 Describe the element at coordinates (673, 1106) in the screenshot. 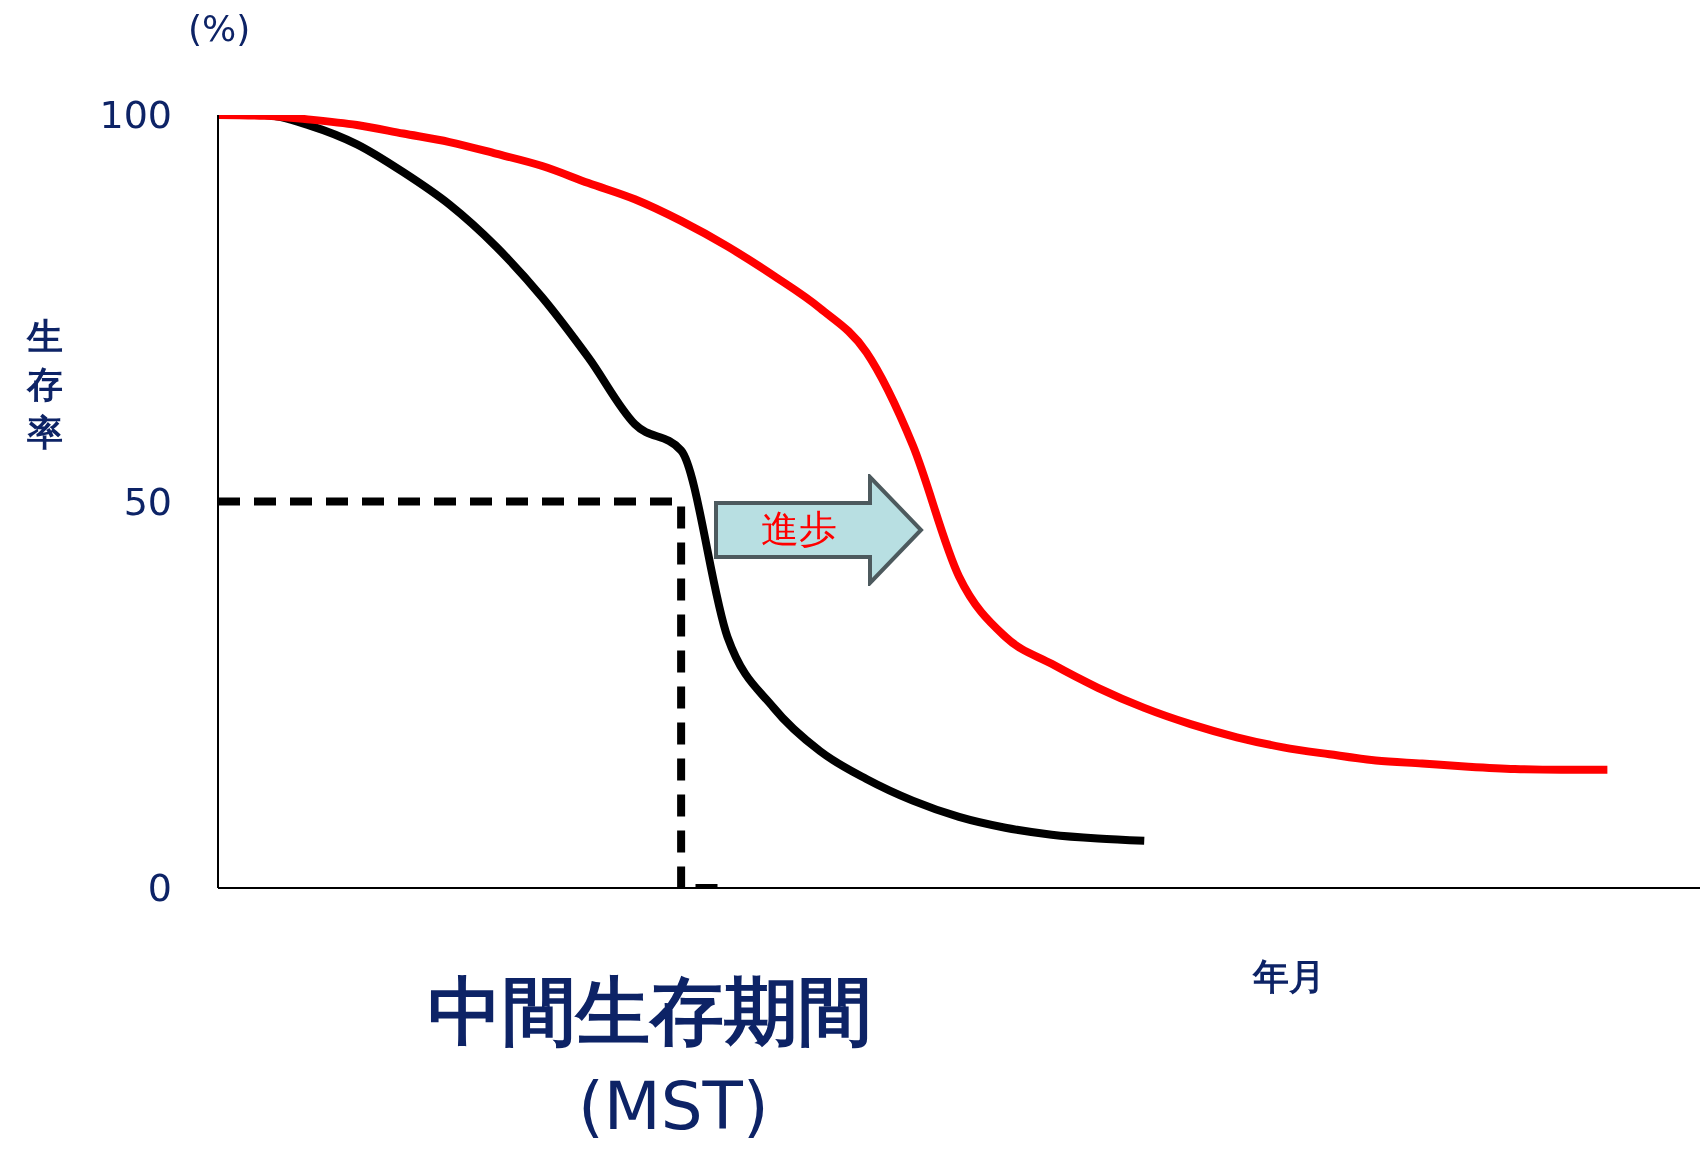

I see `text: (MST)` at that location.